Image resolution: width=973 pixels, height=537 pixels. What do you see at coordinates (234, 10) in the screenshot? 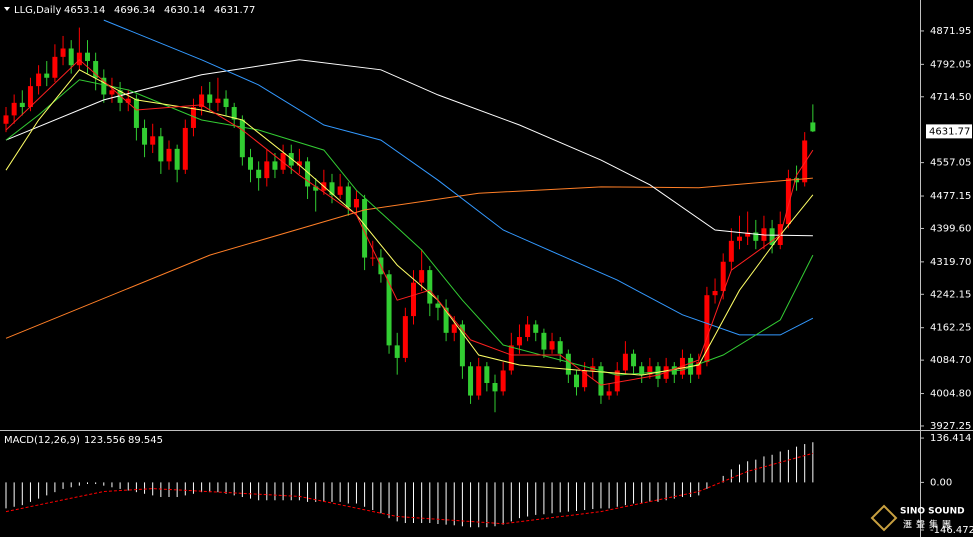
I see `close-value: 4631.77` at bounding box center [234, 10].